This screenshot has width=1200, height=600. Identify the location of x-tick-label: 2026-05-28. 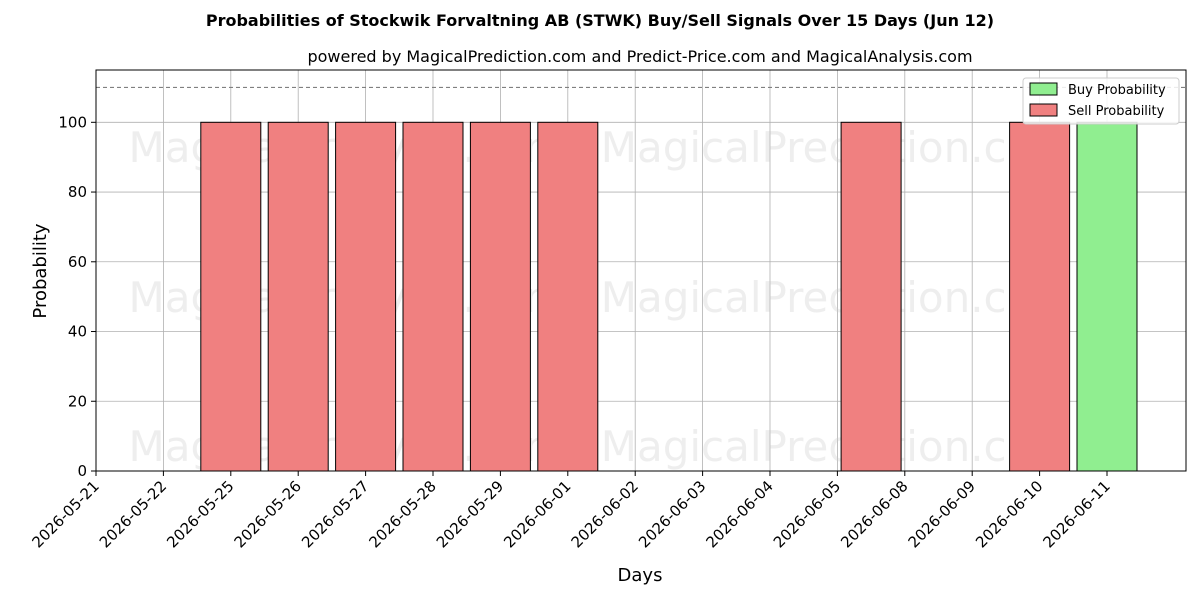
(402, 514).